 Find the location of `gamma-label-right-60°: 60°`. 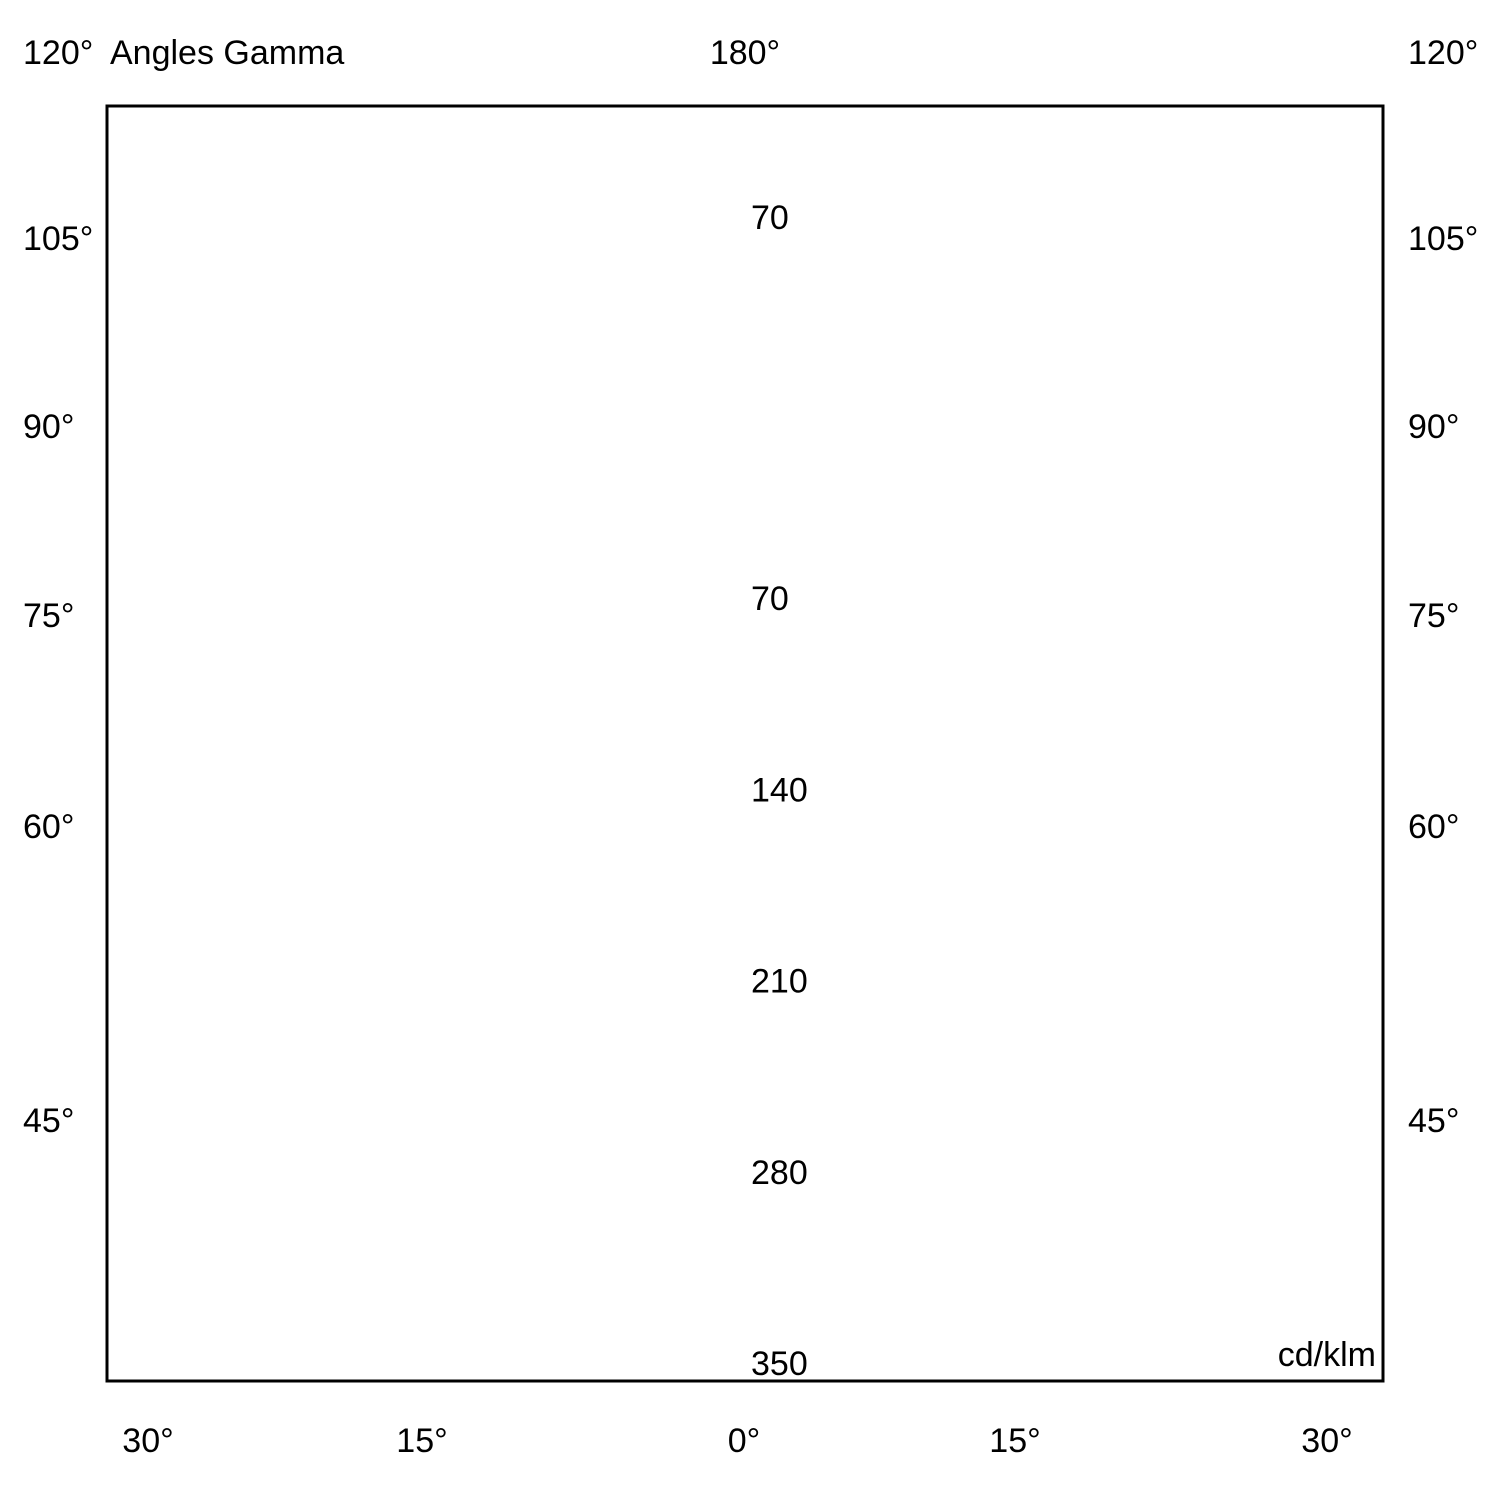

gamma-label-right-60°: 60° is located at coordinates (1433, 827).